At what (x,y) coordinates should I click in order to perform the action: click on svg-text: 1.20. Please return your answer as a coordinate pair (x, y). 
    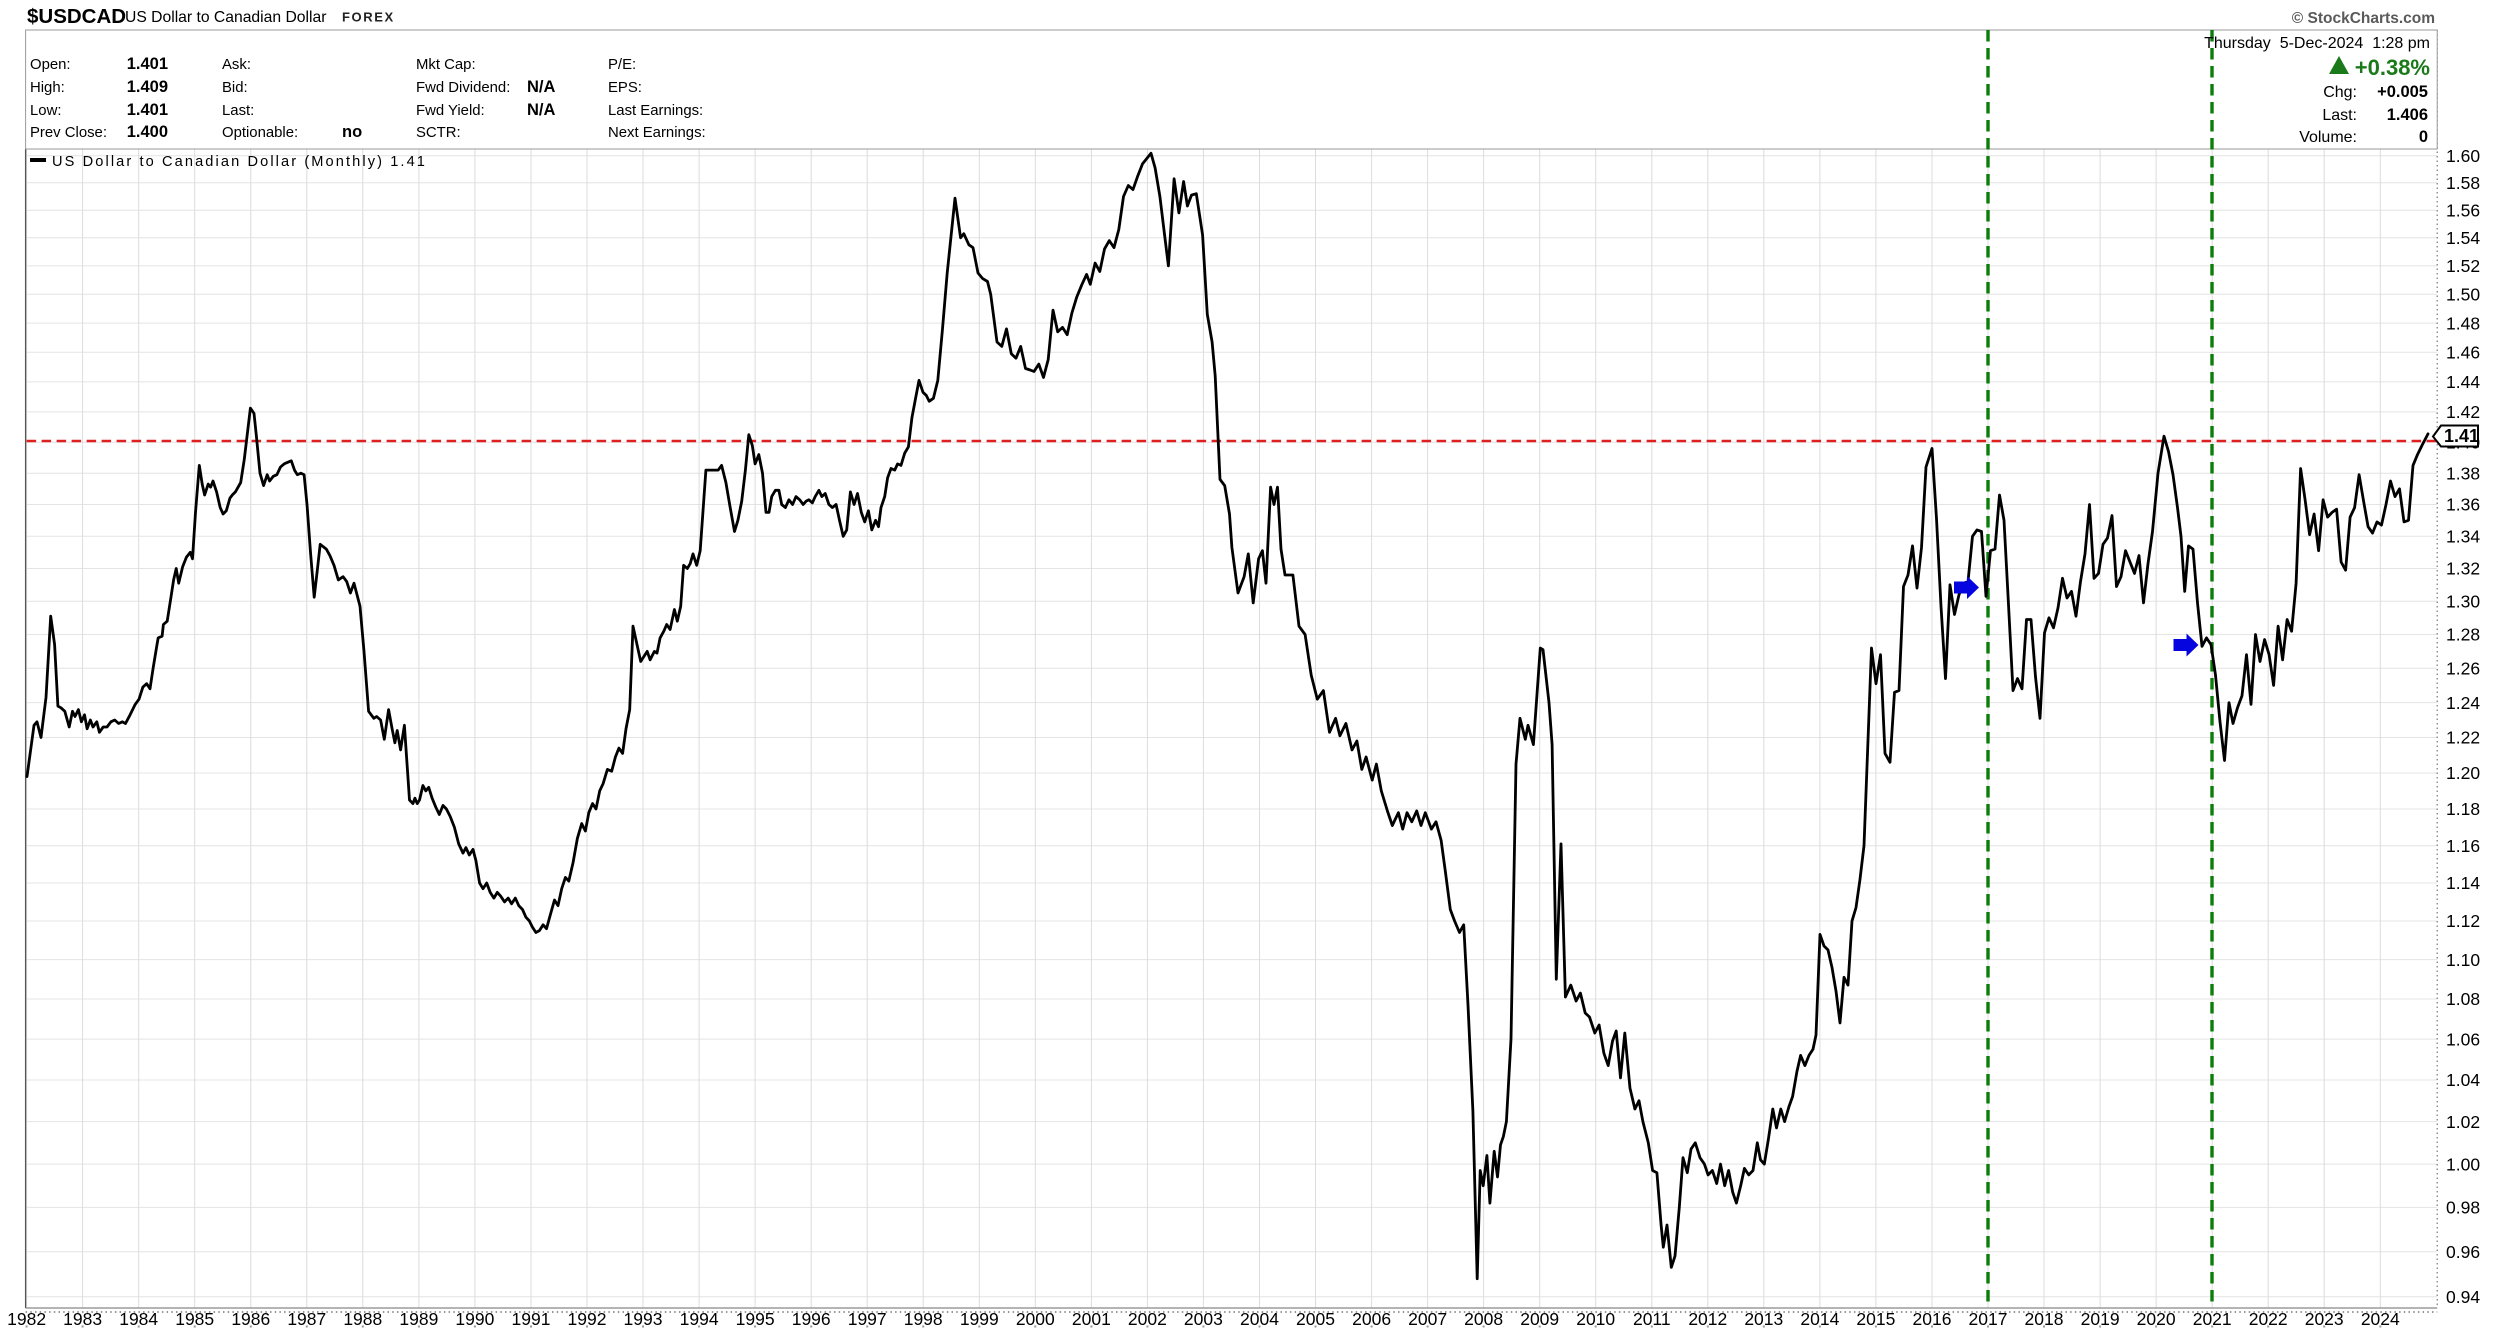
    Looking at the image, I should click on (2463, 773).